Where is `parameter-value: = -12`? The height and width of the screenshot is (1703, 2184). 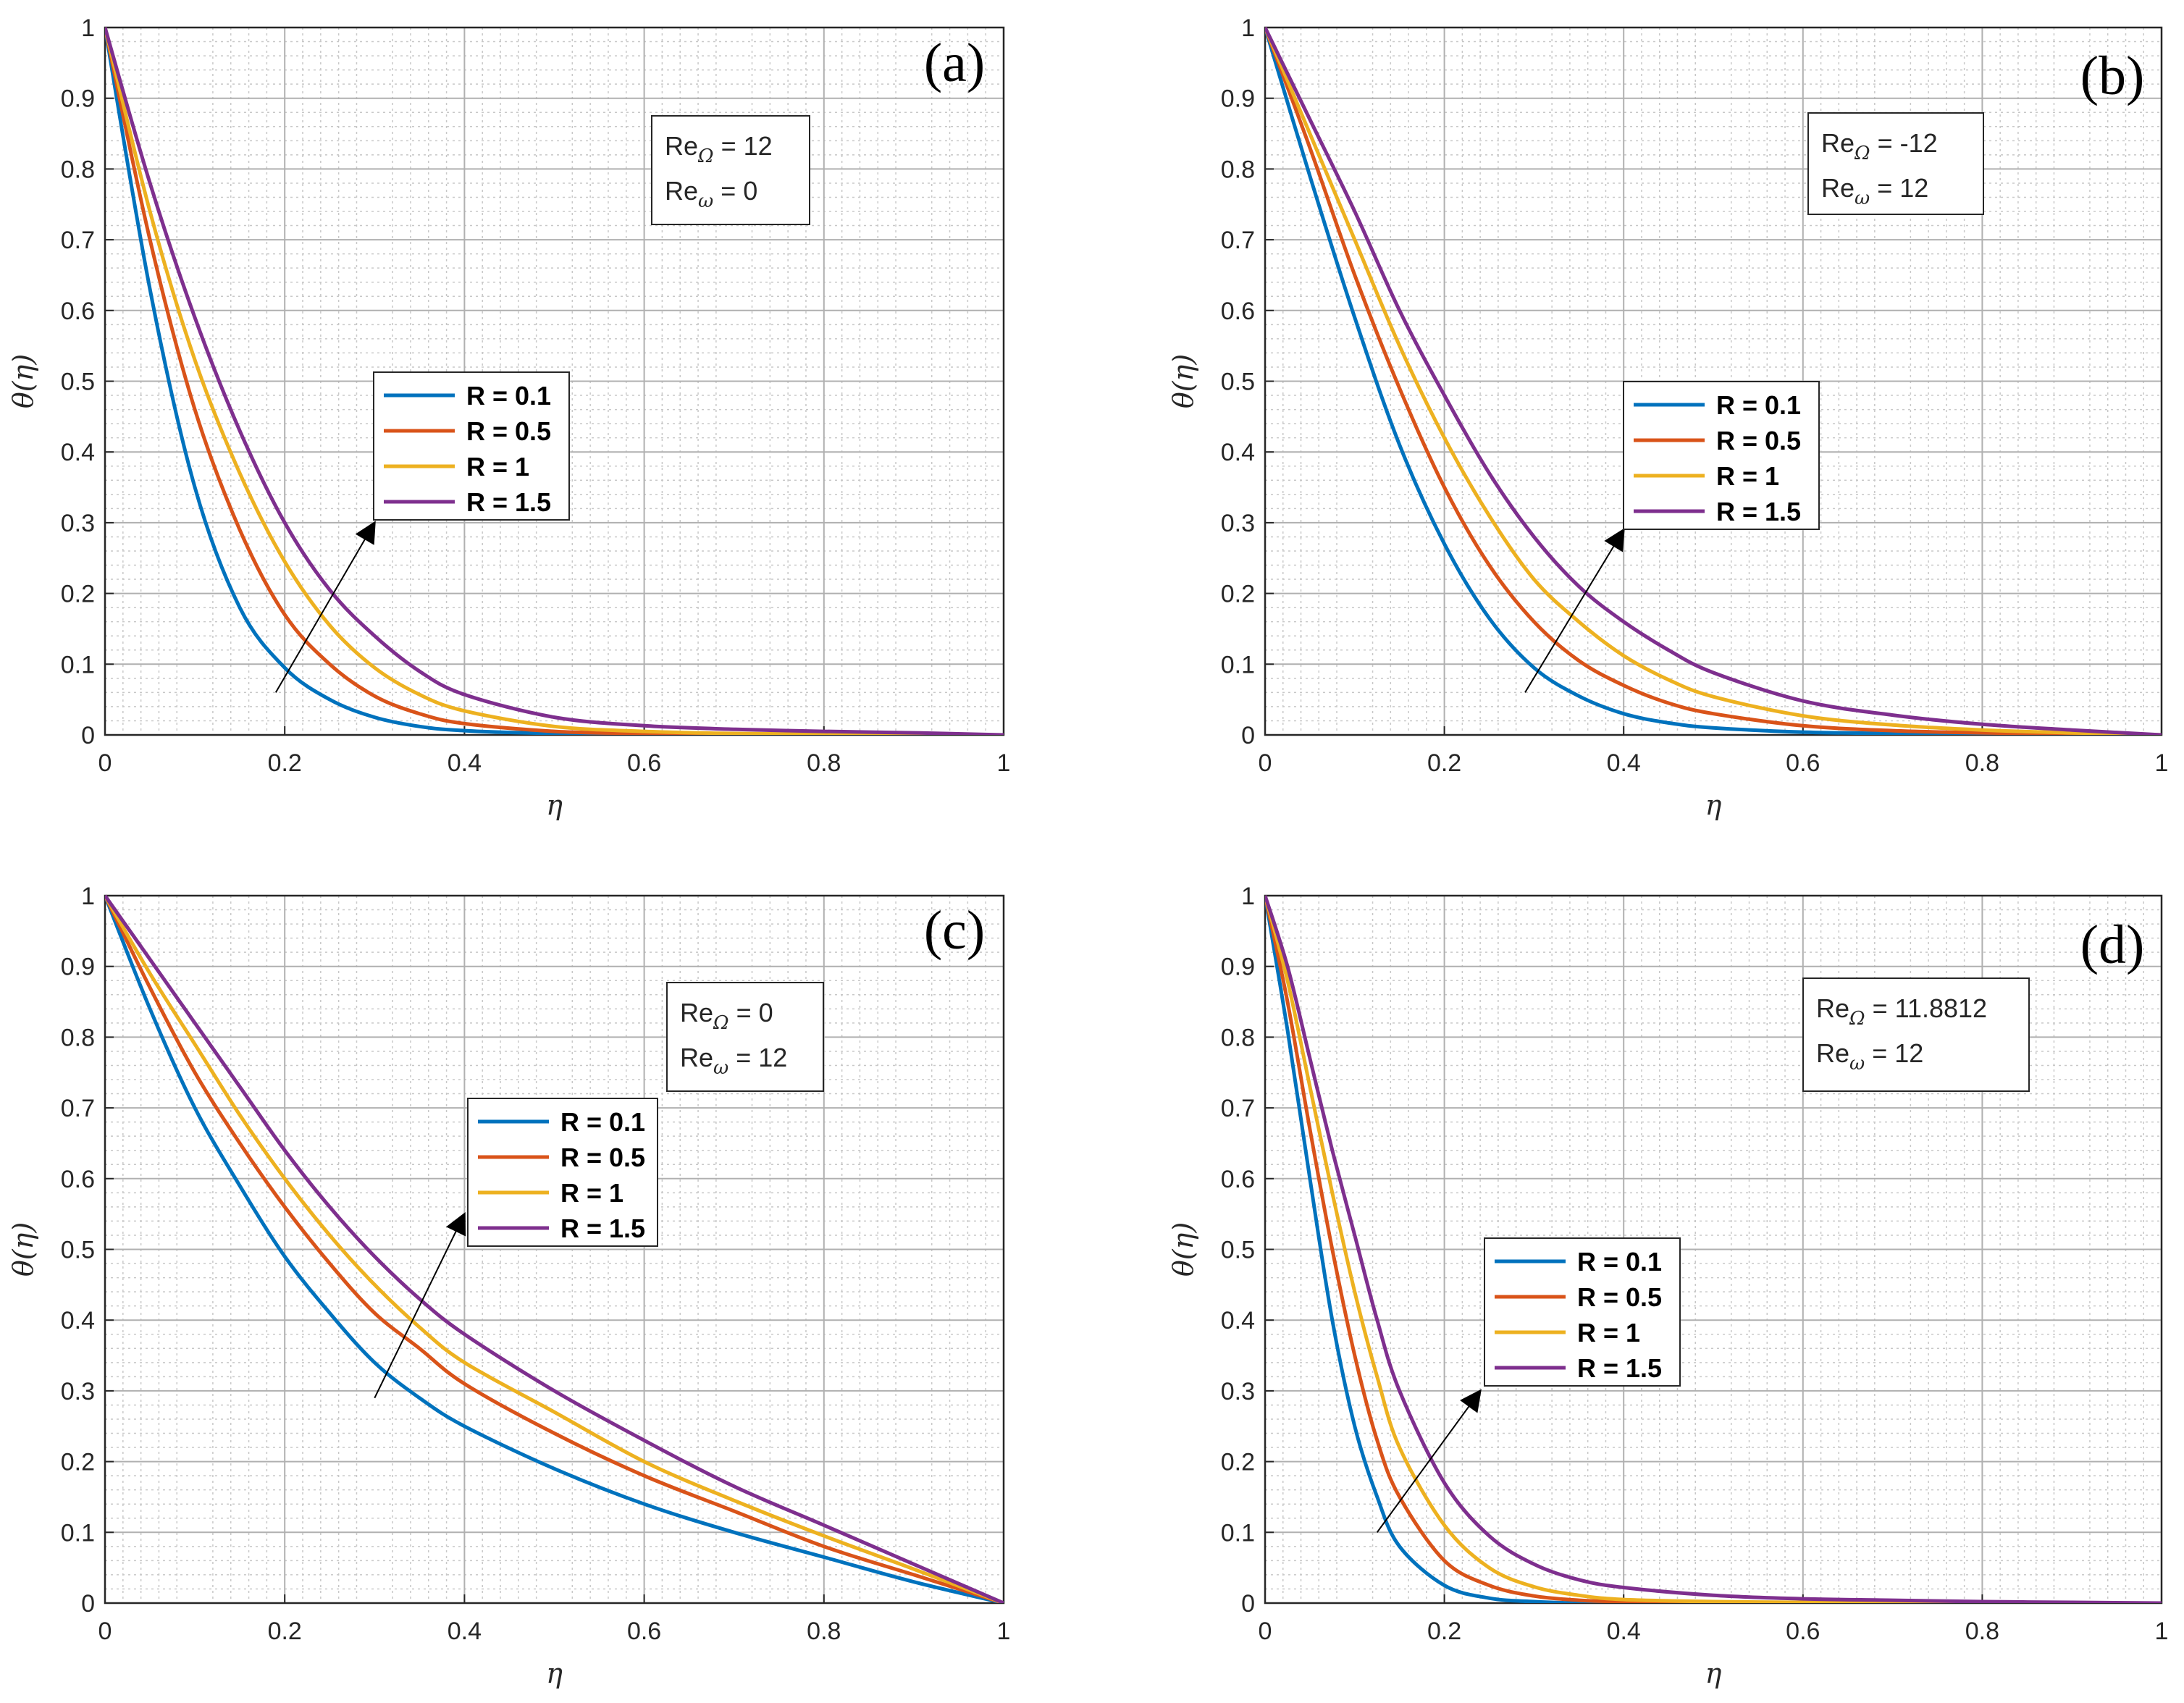
parameter-value: = -12 is located at coordinates (1904, 143).